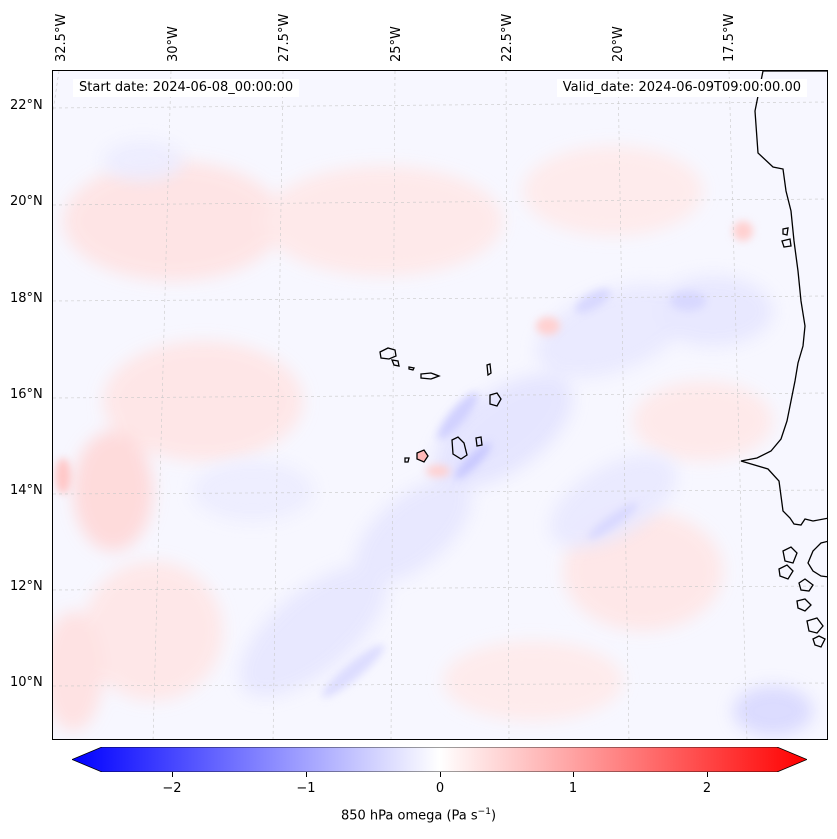 This screenshot has width=837, height=839. I want to click on colorbar-tick-m2, so click(172, 774).